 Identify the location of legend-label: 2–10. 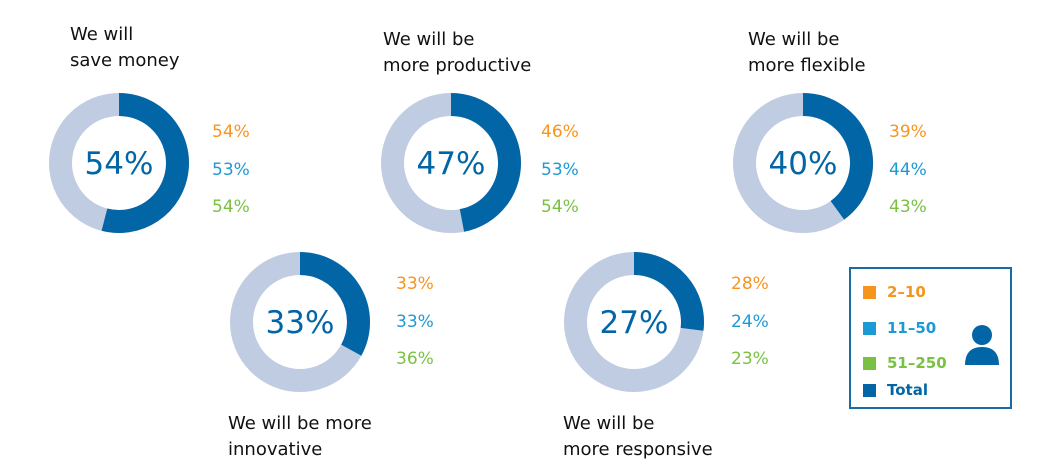
(906, 292).